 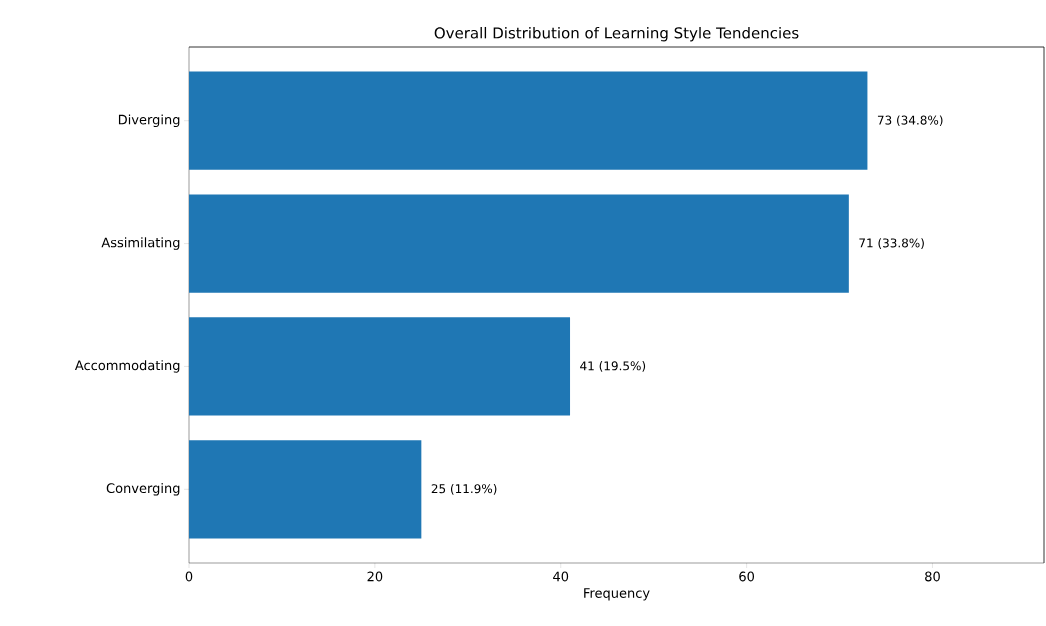 What do you see at coordinates (747, 576) in the screenshot?
I see `x-tick-label: 60` at bounding box center [747, 576].